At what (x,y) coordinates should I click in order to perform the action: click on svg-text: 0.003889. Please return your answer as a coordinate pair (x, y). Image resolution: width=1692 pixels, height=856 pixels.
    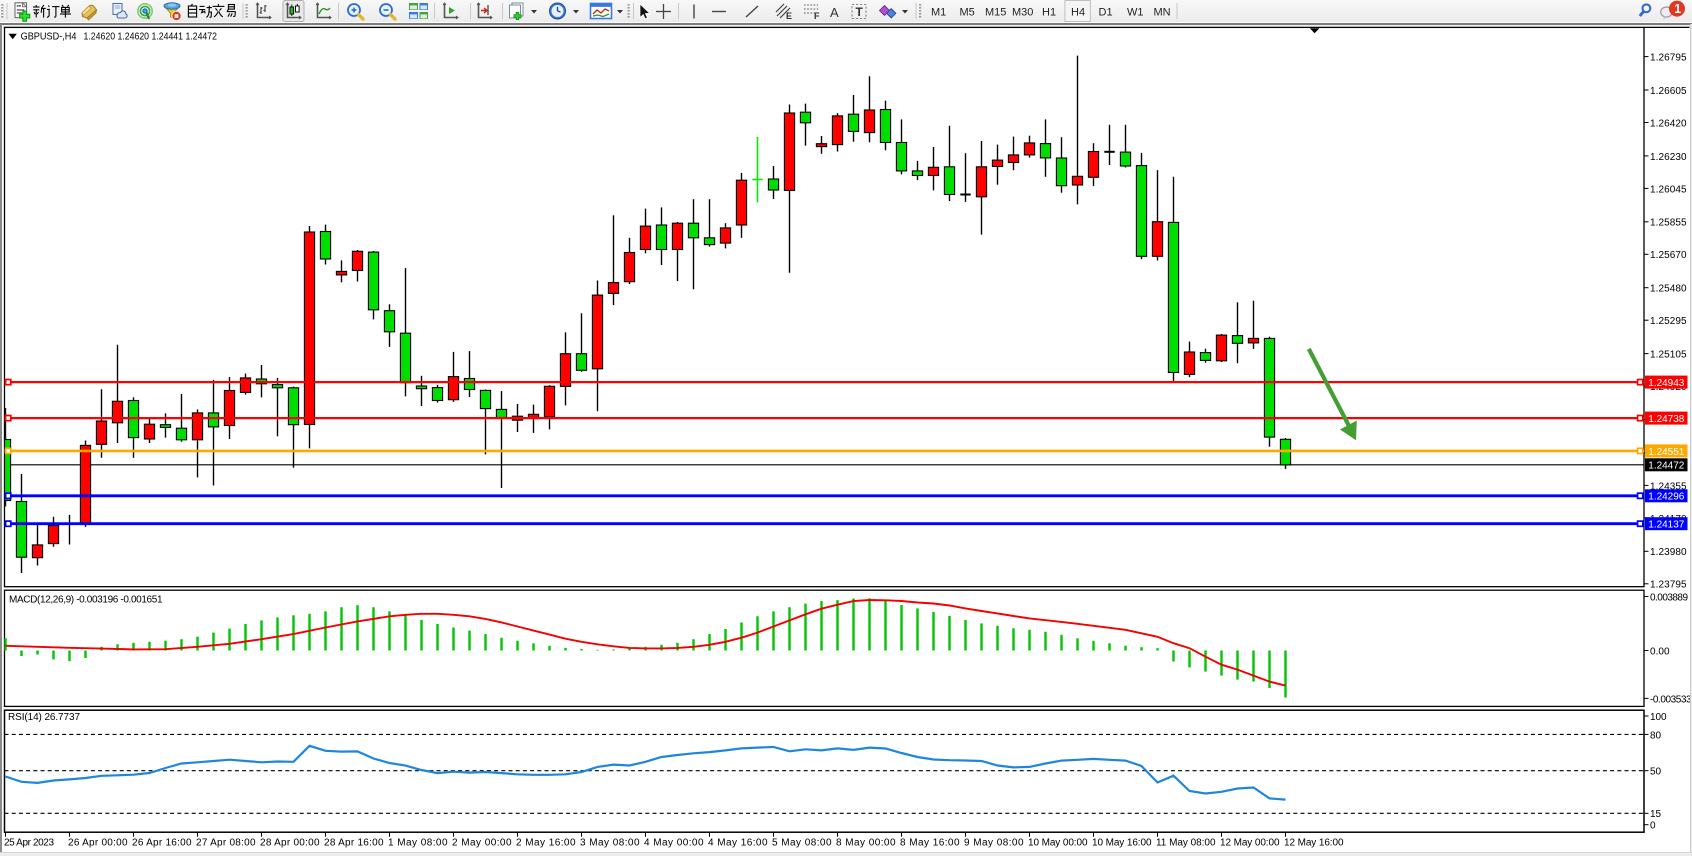
    Looking at the image, I should click on (1669, 597).